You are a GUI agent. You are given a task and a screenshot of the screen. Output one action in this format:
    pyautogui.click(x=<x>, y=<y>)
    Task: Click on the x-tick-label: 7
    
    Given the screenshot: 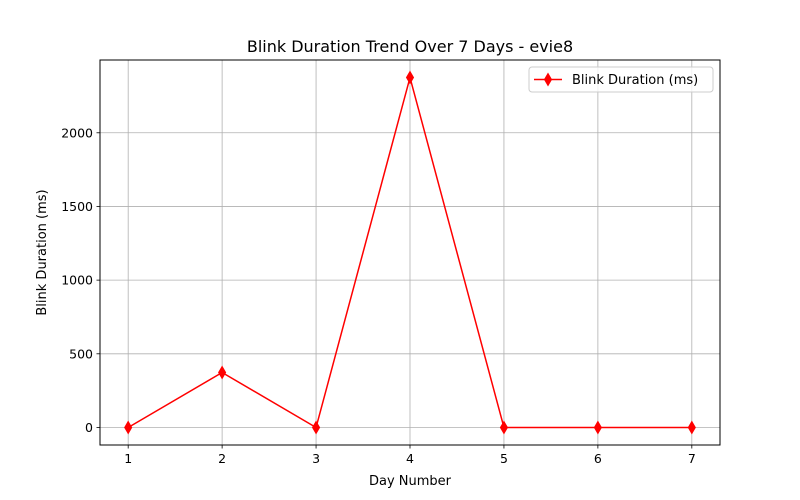 What is the action you would take?
    pyautogui.click(x=692, y=458)
    